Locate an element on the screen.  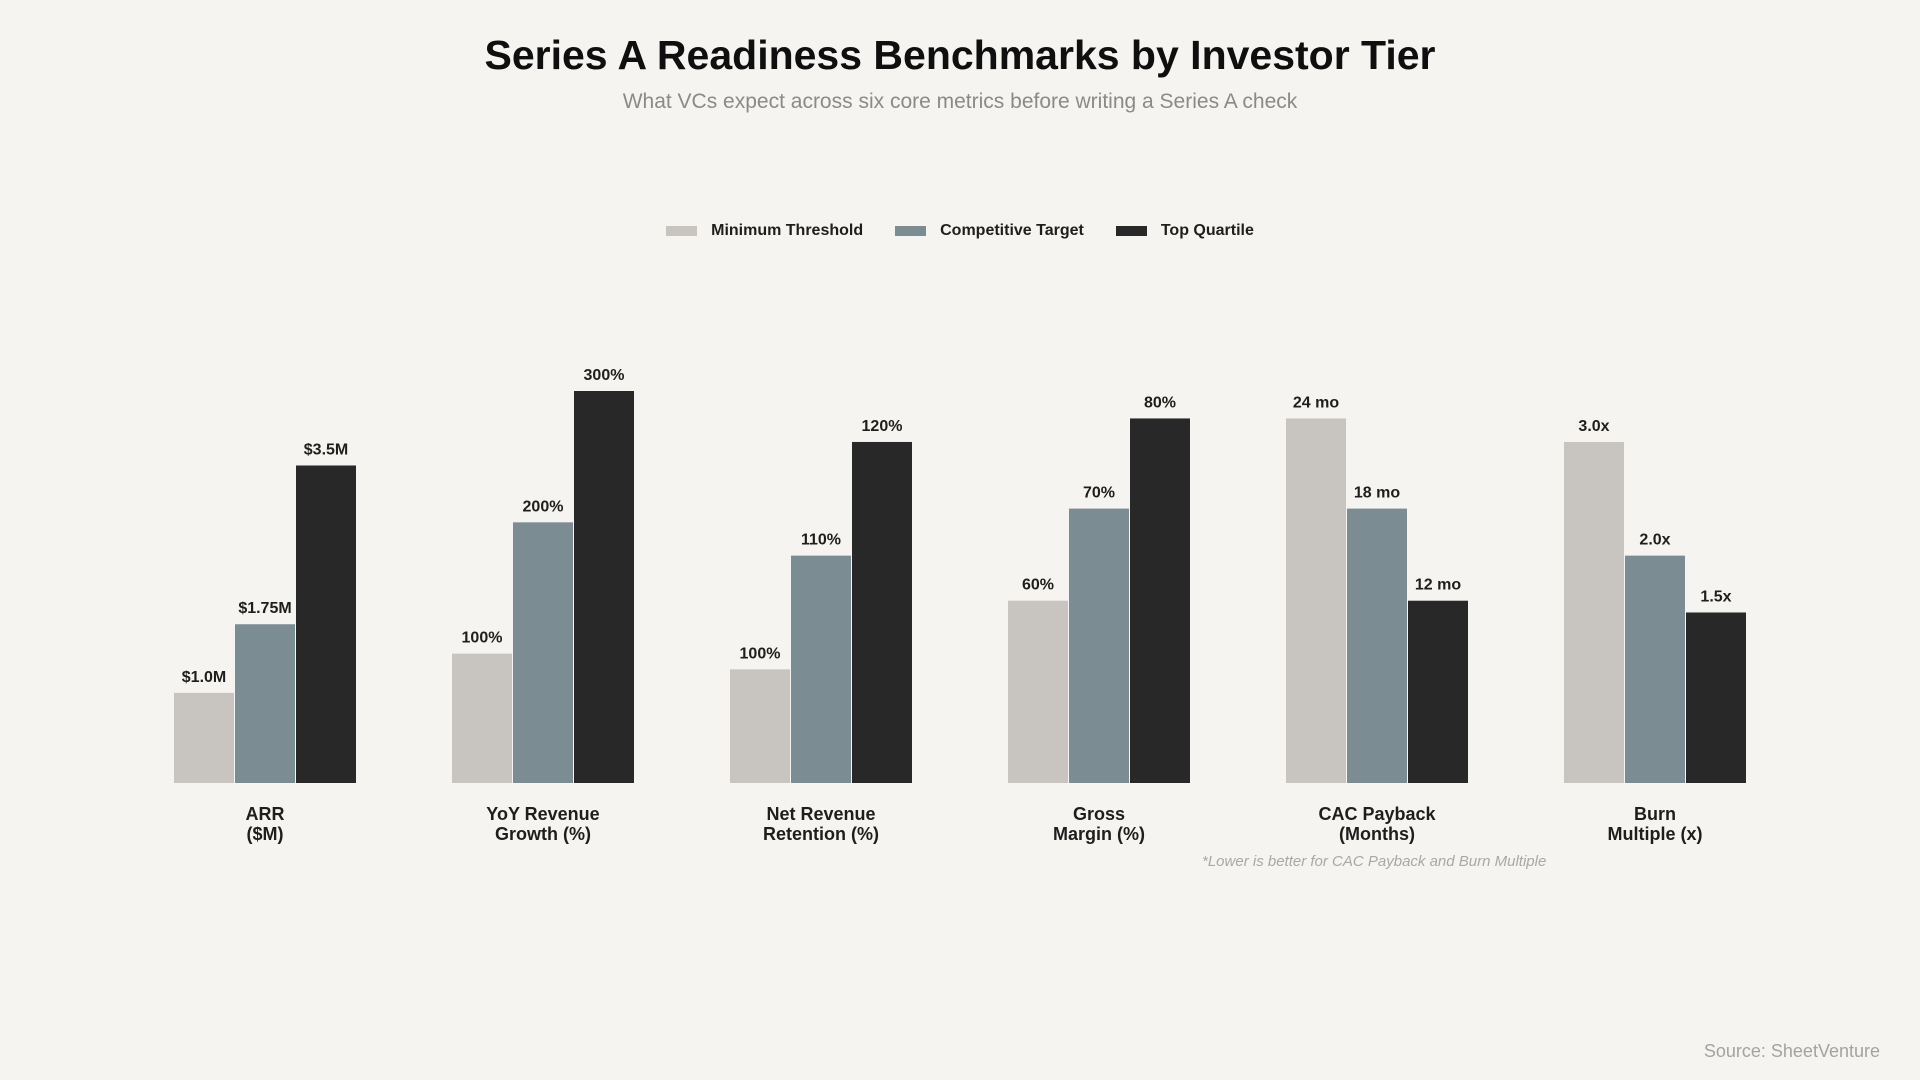
category-label: Margin (%) is located at coordinates (1099, 834).